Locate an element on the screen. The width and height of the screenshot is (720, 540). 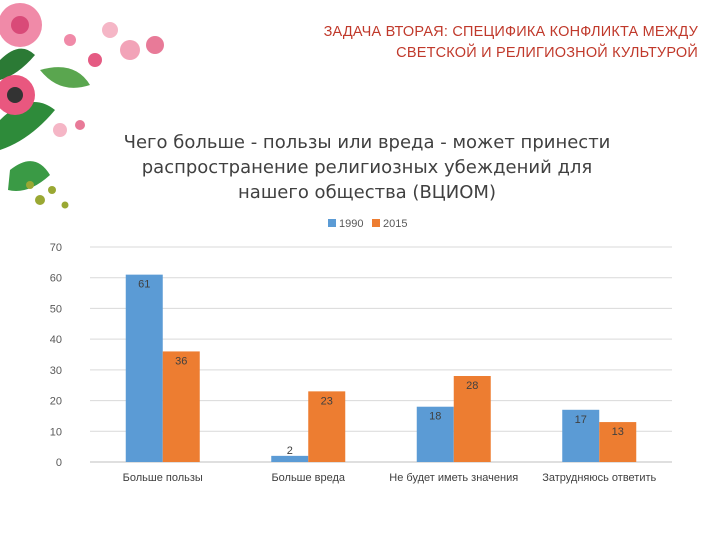
data-label-1990-1: 61 is located at coordinates (144, 285).